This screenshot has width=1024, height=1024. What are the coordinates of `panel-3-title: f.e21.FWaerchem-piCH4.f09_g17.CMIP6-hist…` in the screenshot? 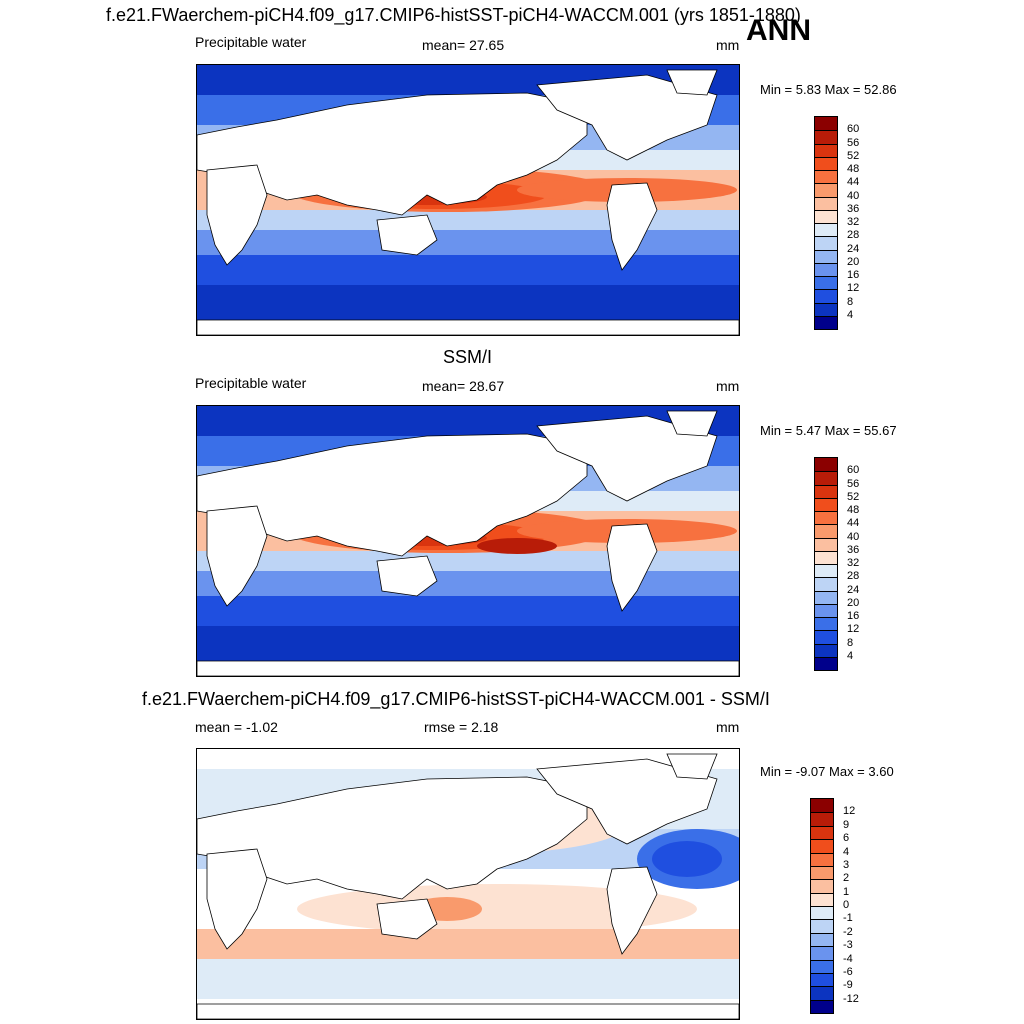 It's located at (456, 699).